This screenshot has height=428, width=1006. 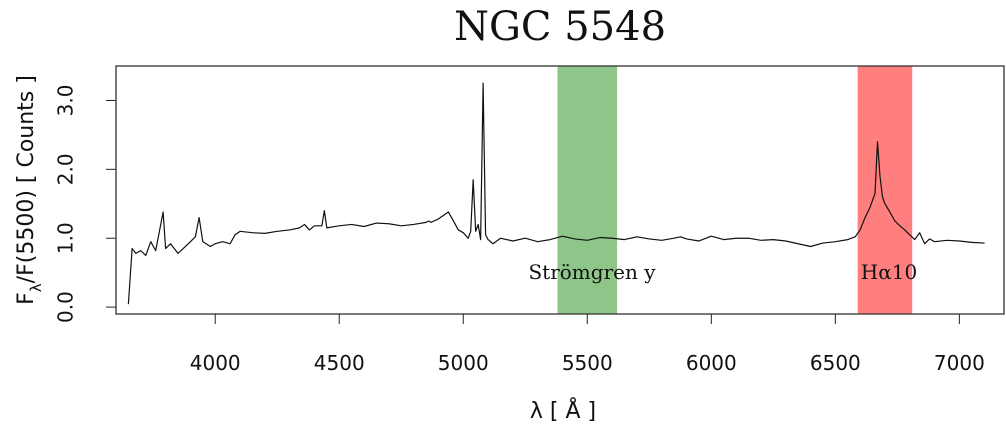 What do you see at coordinates (26, 298) in the screenshot?
I see `y-axis-label-main: F` at bounding box center [26, 298].